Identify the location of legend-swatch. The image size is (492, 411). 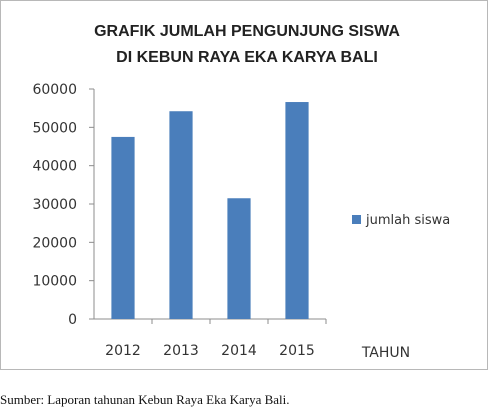
(356, 219).